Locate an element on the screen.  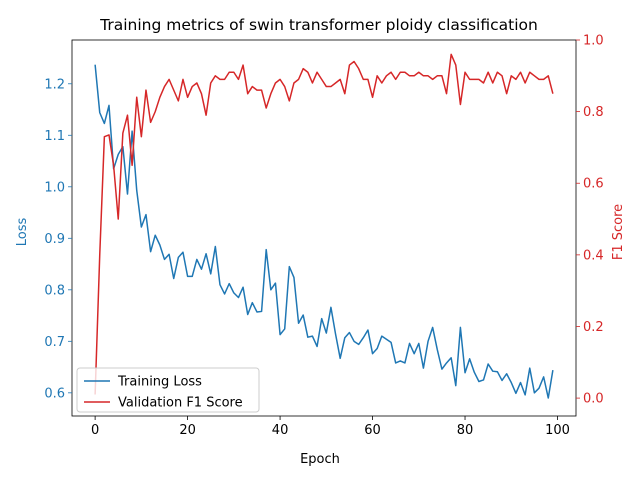
legend: Training Loss Validation F1 Score is located at coordinates (168, 390).